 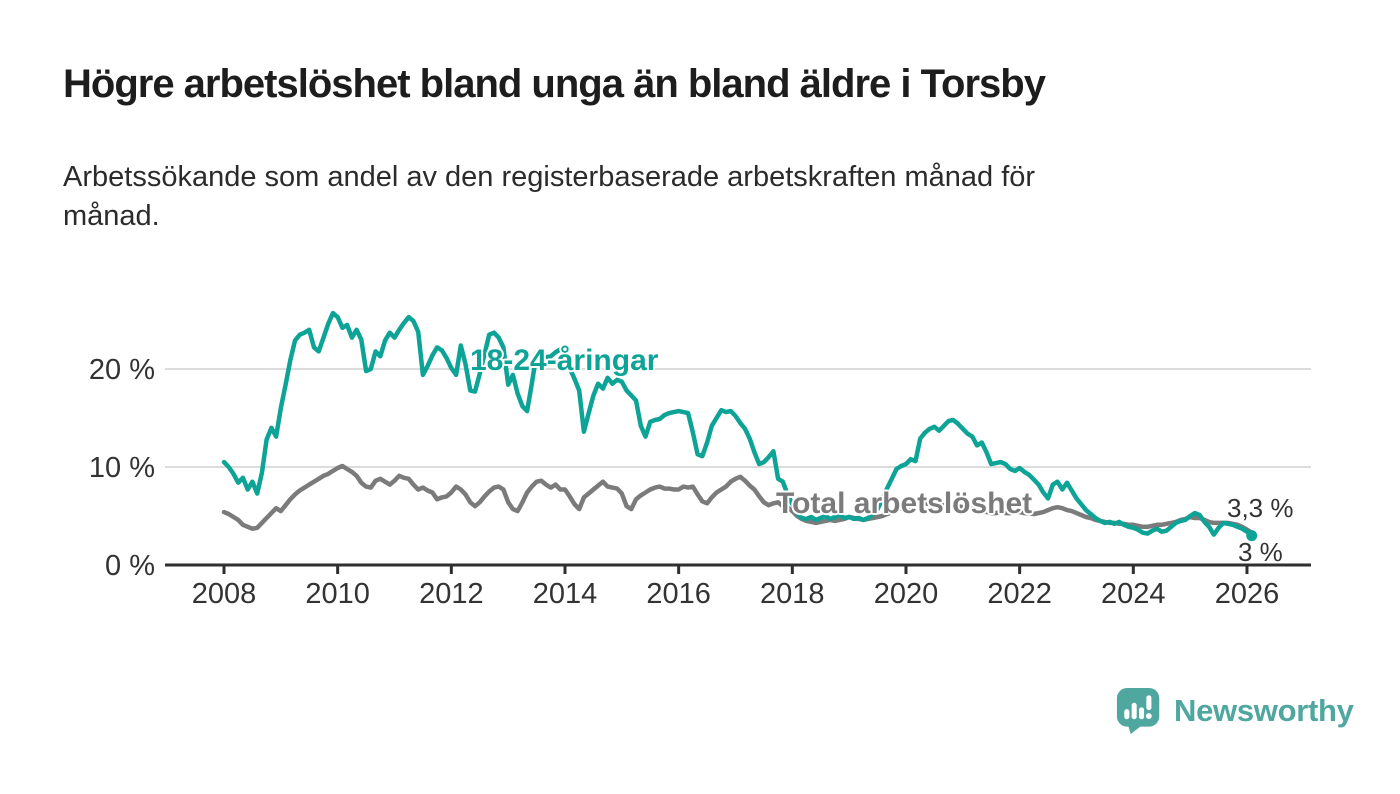 I want to click on end-value-label-total: 3,3 %, so click(x=1260, y=508).